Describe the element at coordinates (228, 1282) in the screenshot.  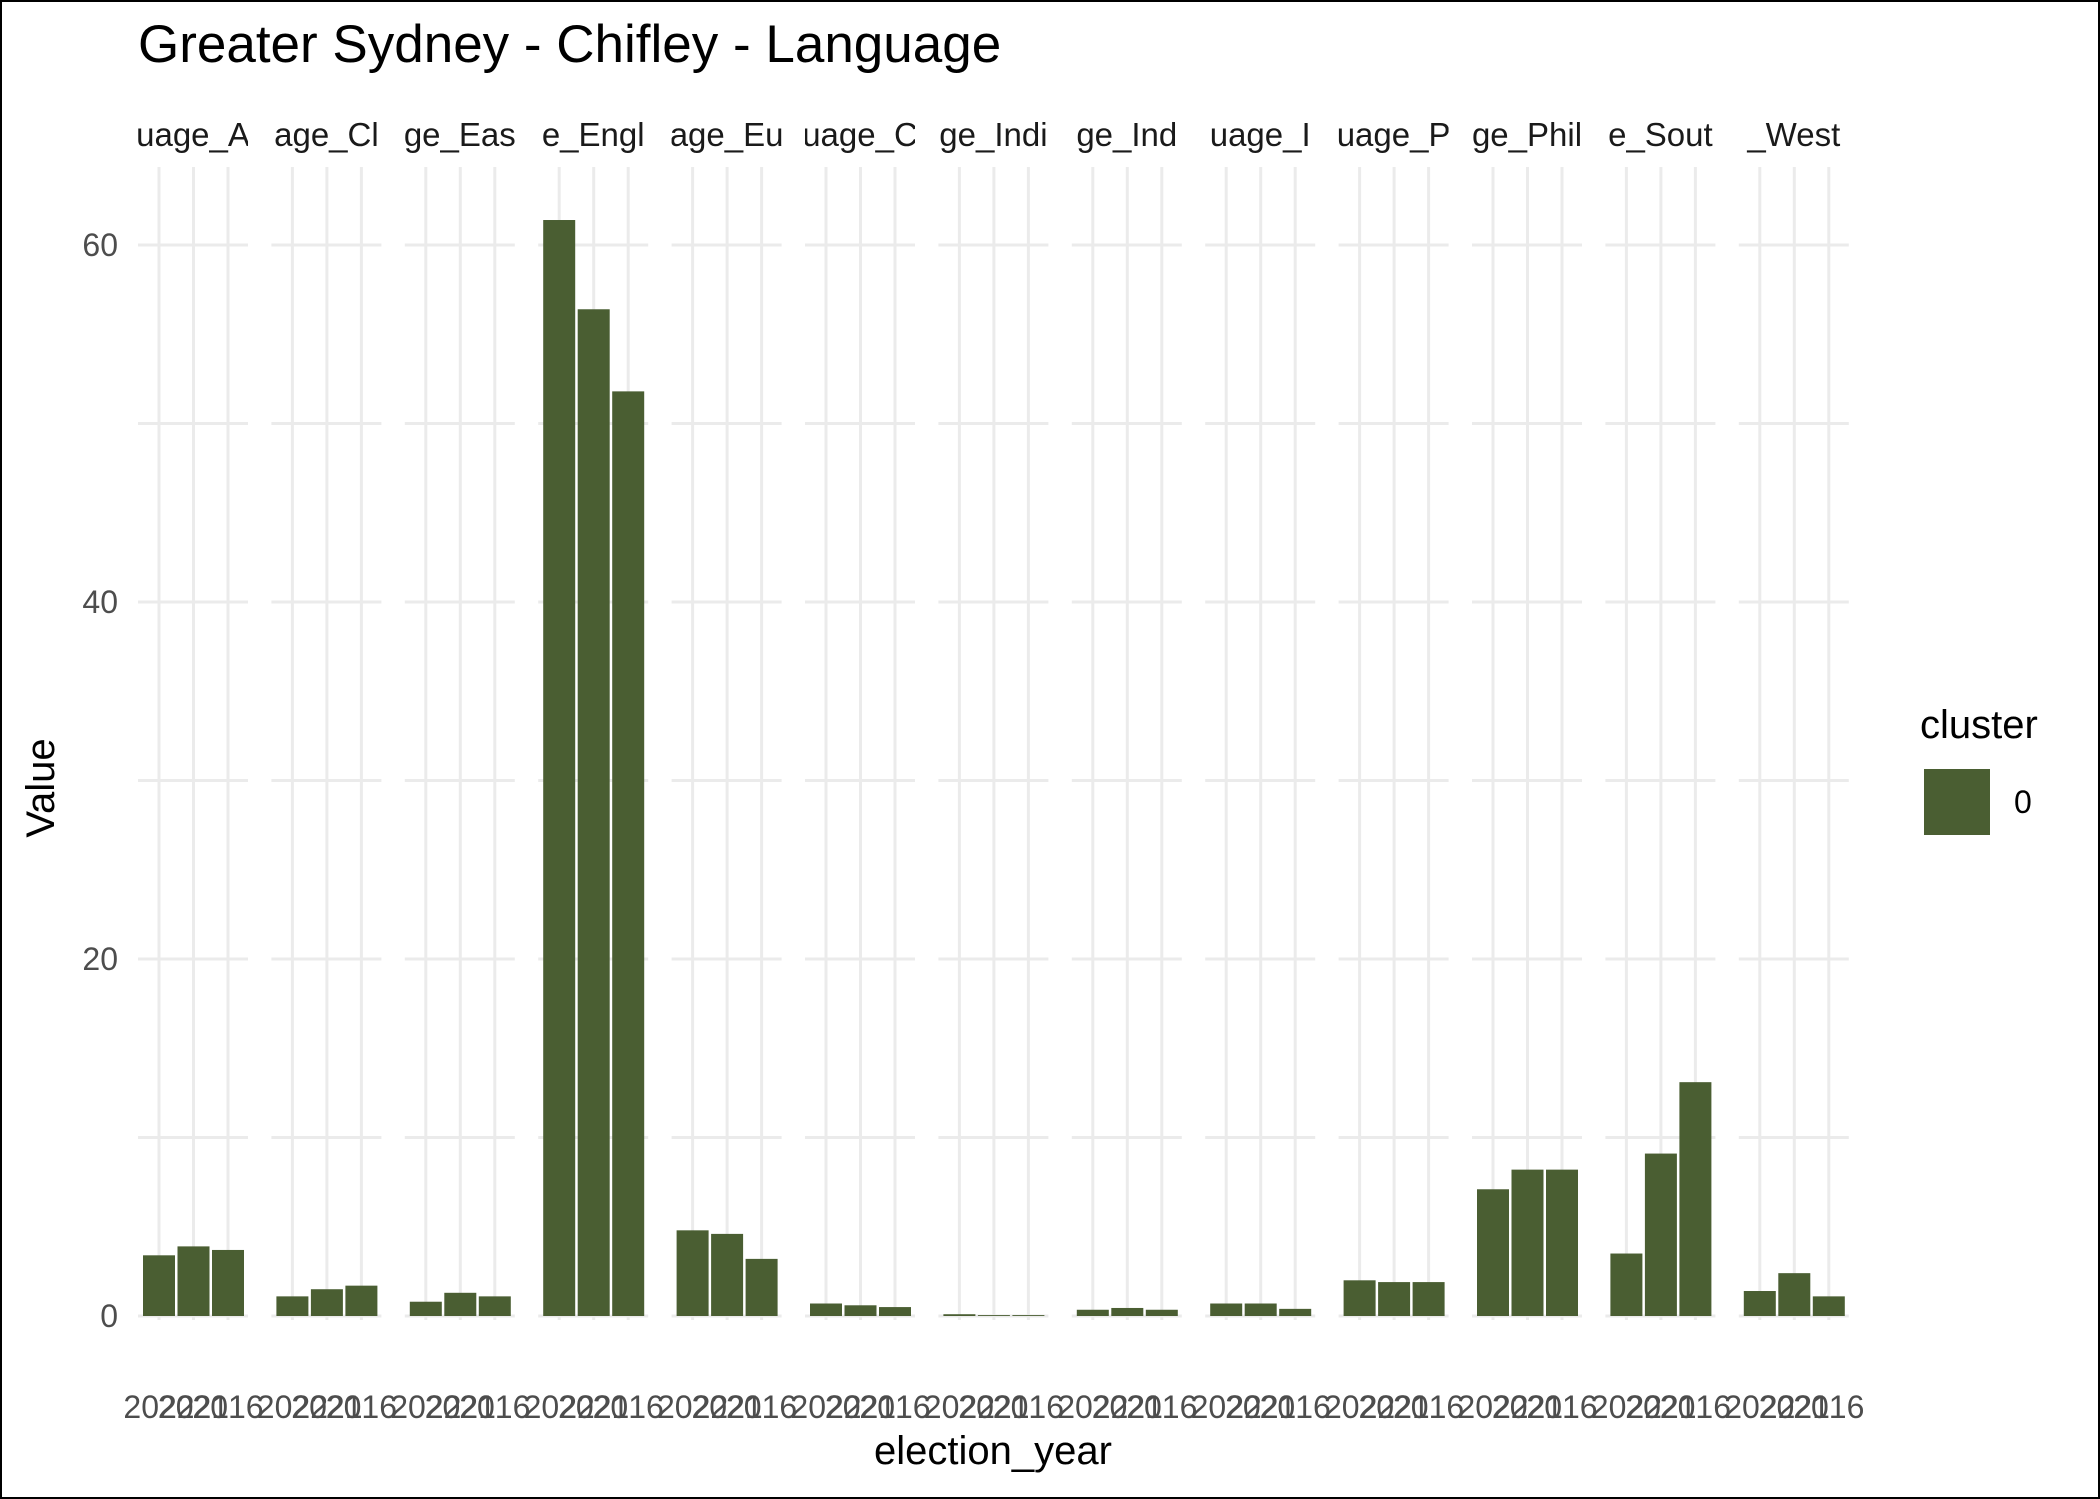
I see `bar-uage_A-2016` at that location.